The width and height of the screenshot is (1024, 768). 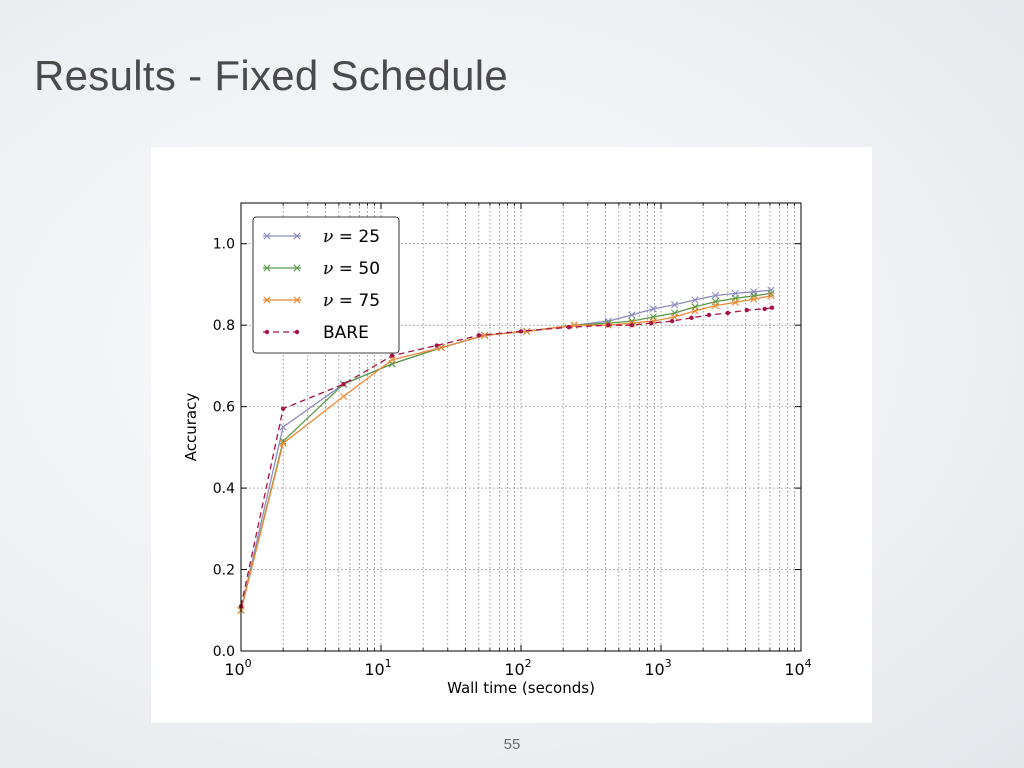 I want to click on x-tick-label: 10², so click(x=517, y=668).